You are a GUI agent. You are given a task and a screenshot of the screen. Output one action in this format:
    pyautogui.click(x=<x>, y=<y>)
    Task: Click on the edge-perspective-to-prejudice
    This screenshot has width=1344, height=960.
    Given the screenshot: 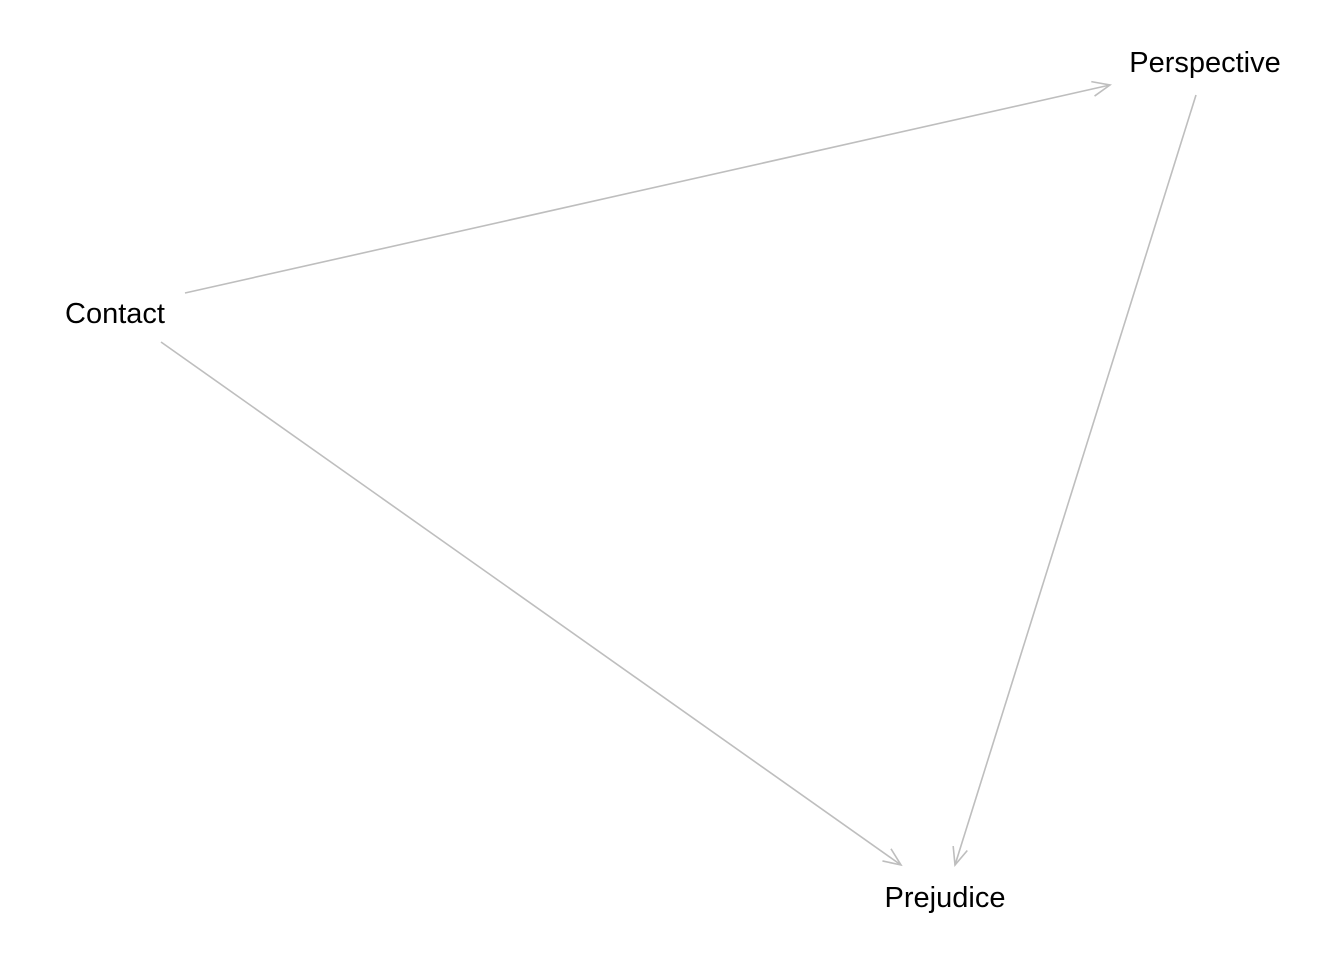 What is the action you would take?
    pyautogui.click(x=1074, y=480)
    